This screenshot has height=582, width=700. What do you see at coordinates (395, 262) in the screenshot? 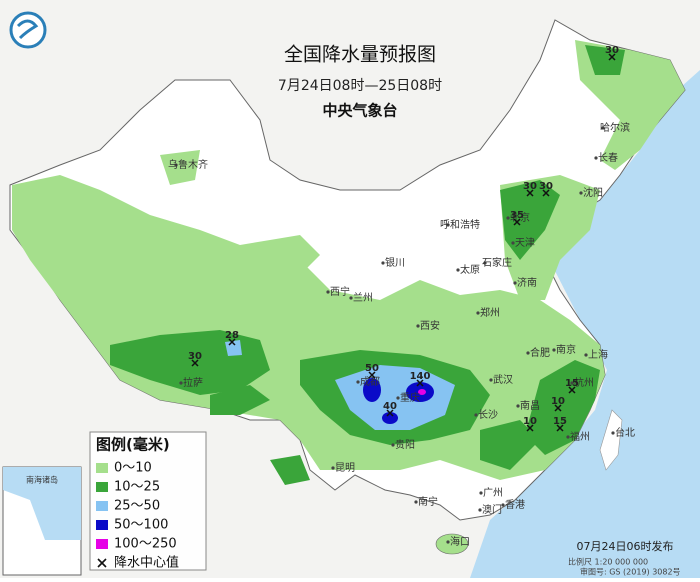
I see `city-label: 银川` at bounding box center [395, 262].